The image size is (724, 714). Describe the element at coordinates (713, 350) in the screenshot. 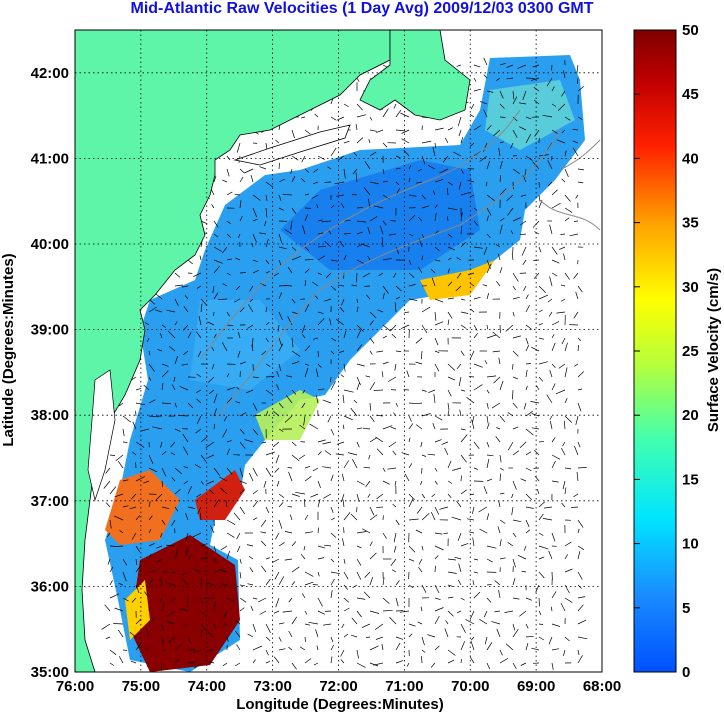

I see `colorbar-label: Surface Velocity (cm/s)` at that location.